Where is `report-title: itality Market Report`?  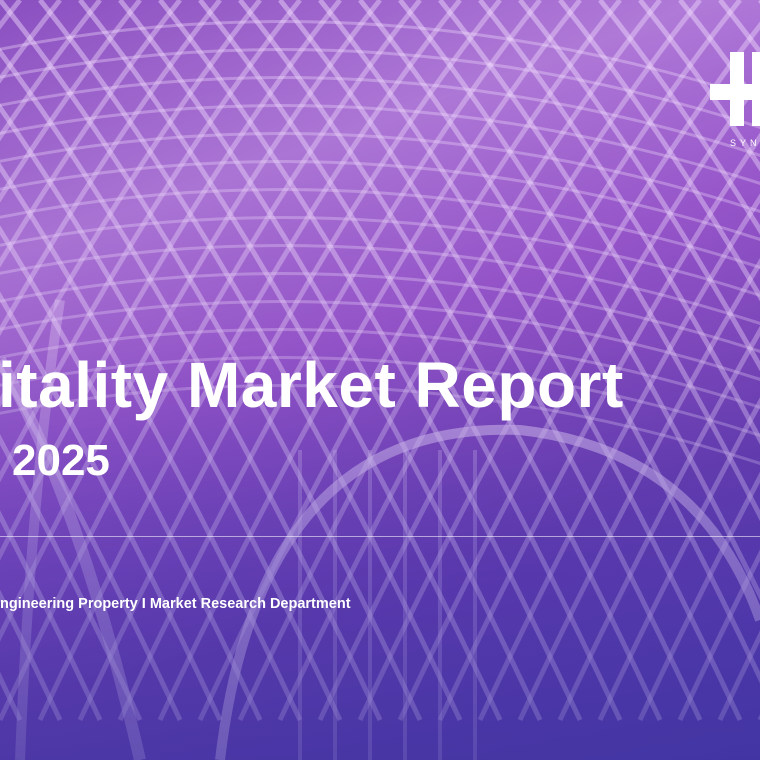
report-title: itality Market Report is located at coordinates (312, 385).